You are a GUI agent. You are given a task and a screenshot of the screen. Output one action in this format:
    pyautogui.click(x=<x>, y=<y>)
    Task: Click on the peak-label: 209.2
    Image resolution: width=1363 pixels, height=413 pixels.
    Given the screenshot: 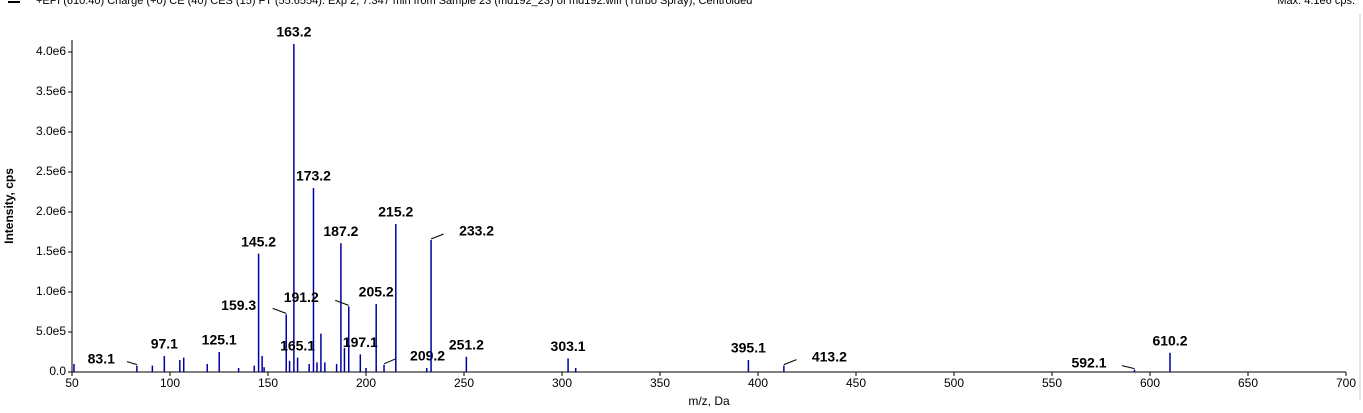 What is the action you would take?
    pyautogui.click(x=427, y=356)
    